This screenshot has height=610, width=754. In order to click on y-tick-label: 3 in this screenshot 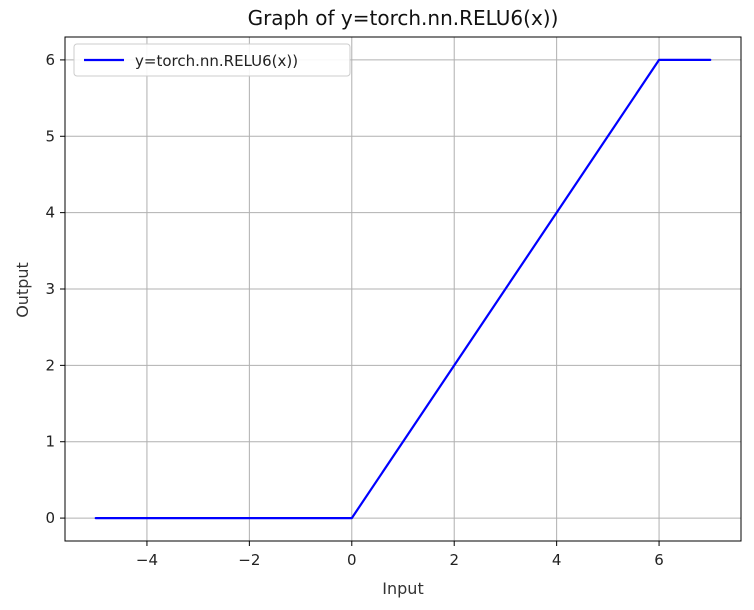, I will do `click(50, 289)`.